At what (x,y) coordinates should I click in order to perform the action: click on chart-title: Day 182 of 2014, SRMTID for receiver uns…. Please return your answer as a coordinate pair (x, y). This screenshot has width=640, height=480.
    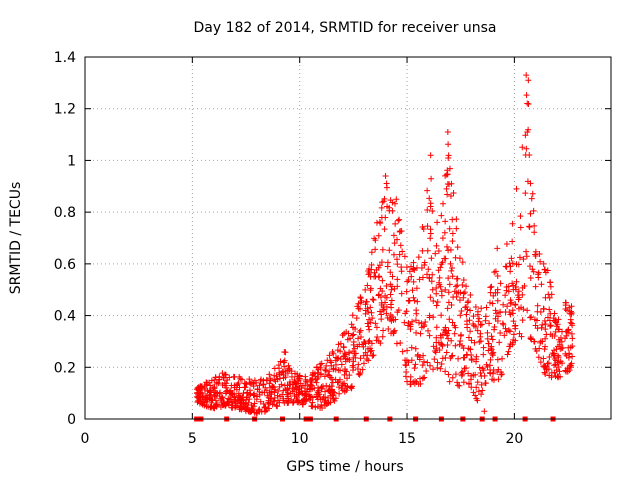
    Looking at the image, I should click on (344, 28).